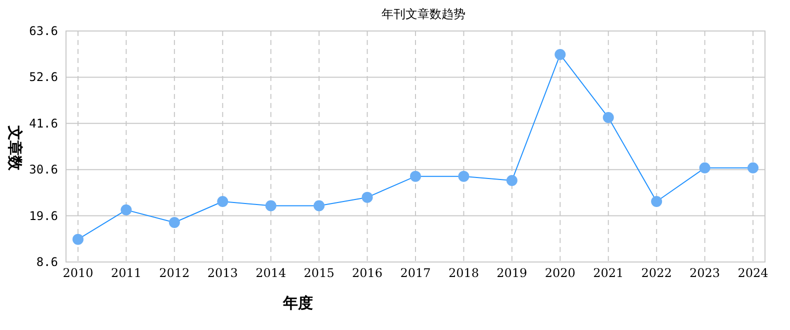 Image resolution: width=790 pixels, height=330 pixels. I want to click on y-tick-label: 52.6, so click(43, 77).